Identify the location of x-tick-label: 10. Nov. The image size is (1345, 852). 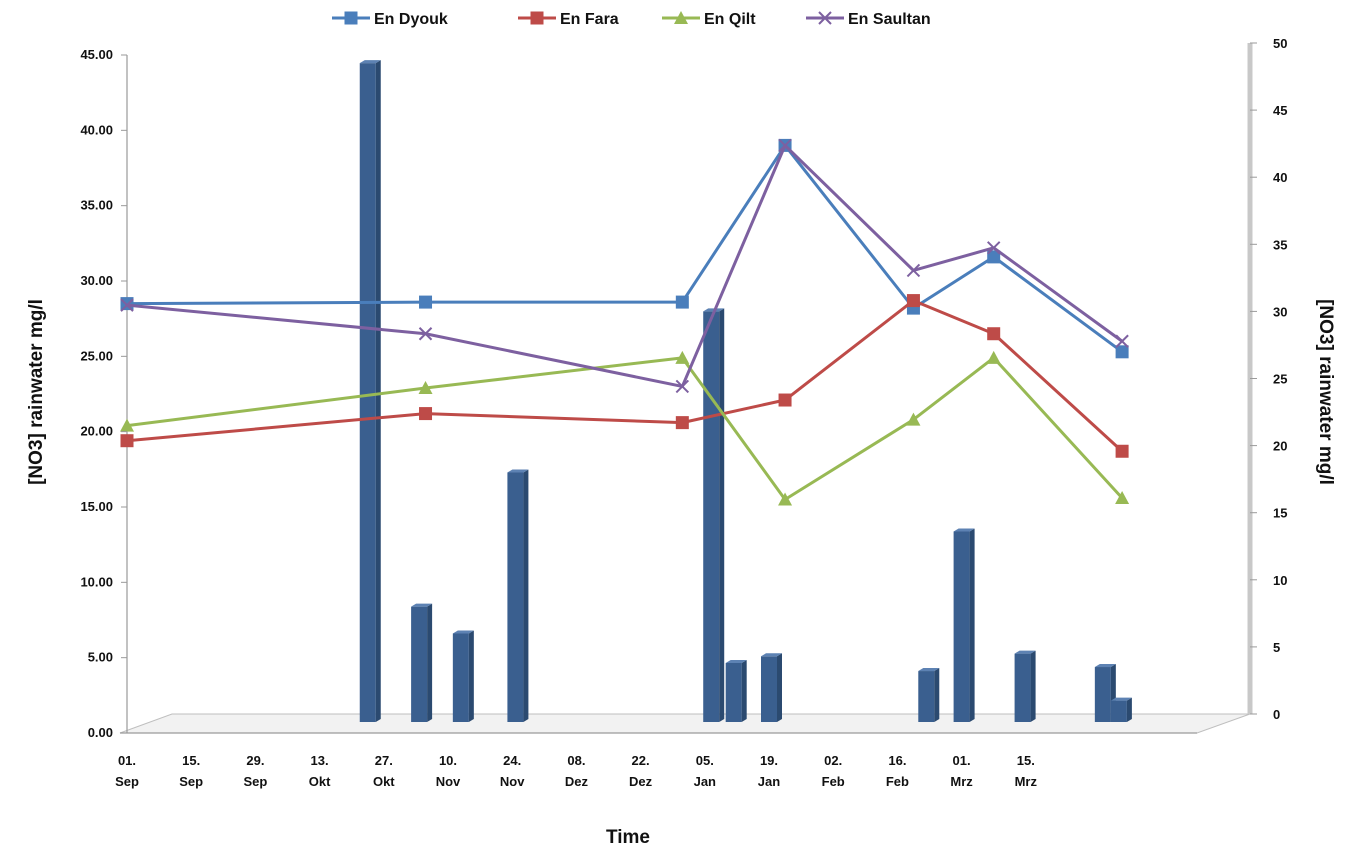
(448, 771).